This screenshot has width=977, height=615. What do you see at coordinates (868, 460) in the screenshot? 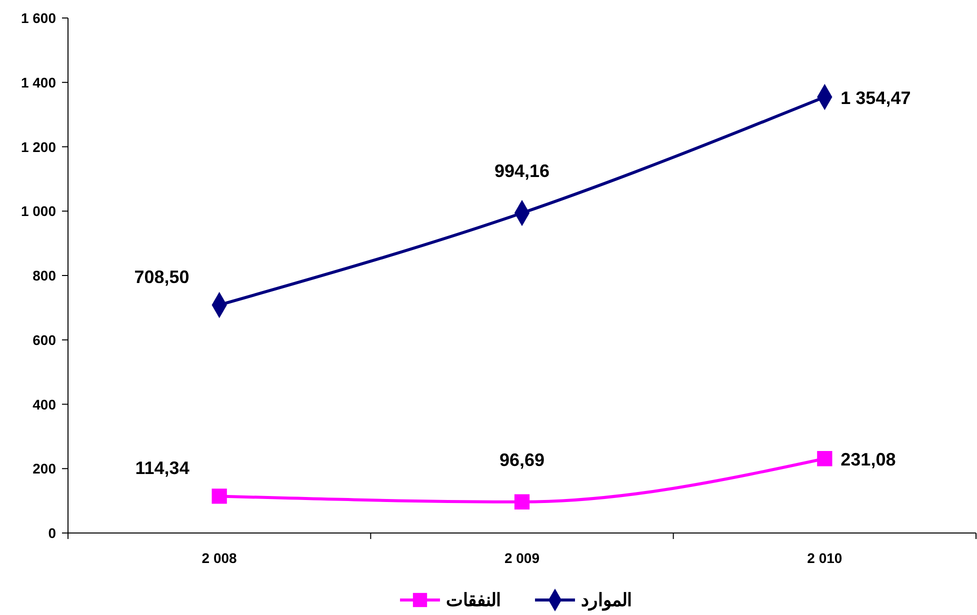
I see `data-label: 231,08` at bounding box center [868, 460].